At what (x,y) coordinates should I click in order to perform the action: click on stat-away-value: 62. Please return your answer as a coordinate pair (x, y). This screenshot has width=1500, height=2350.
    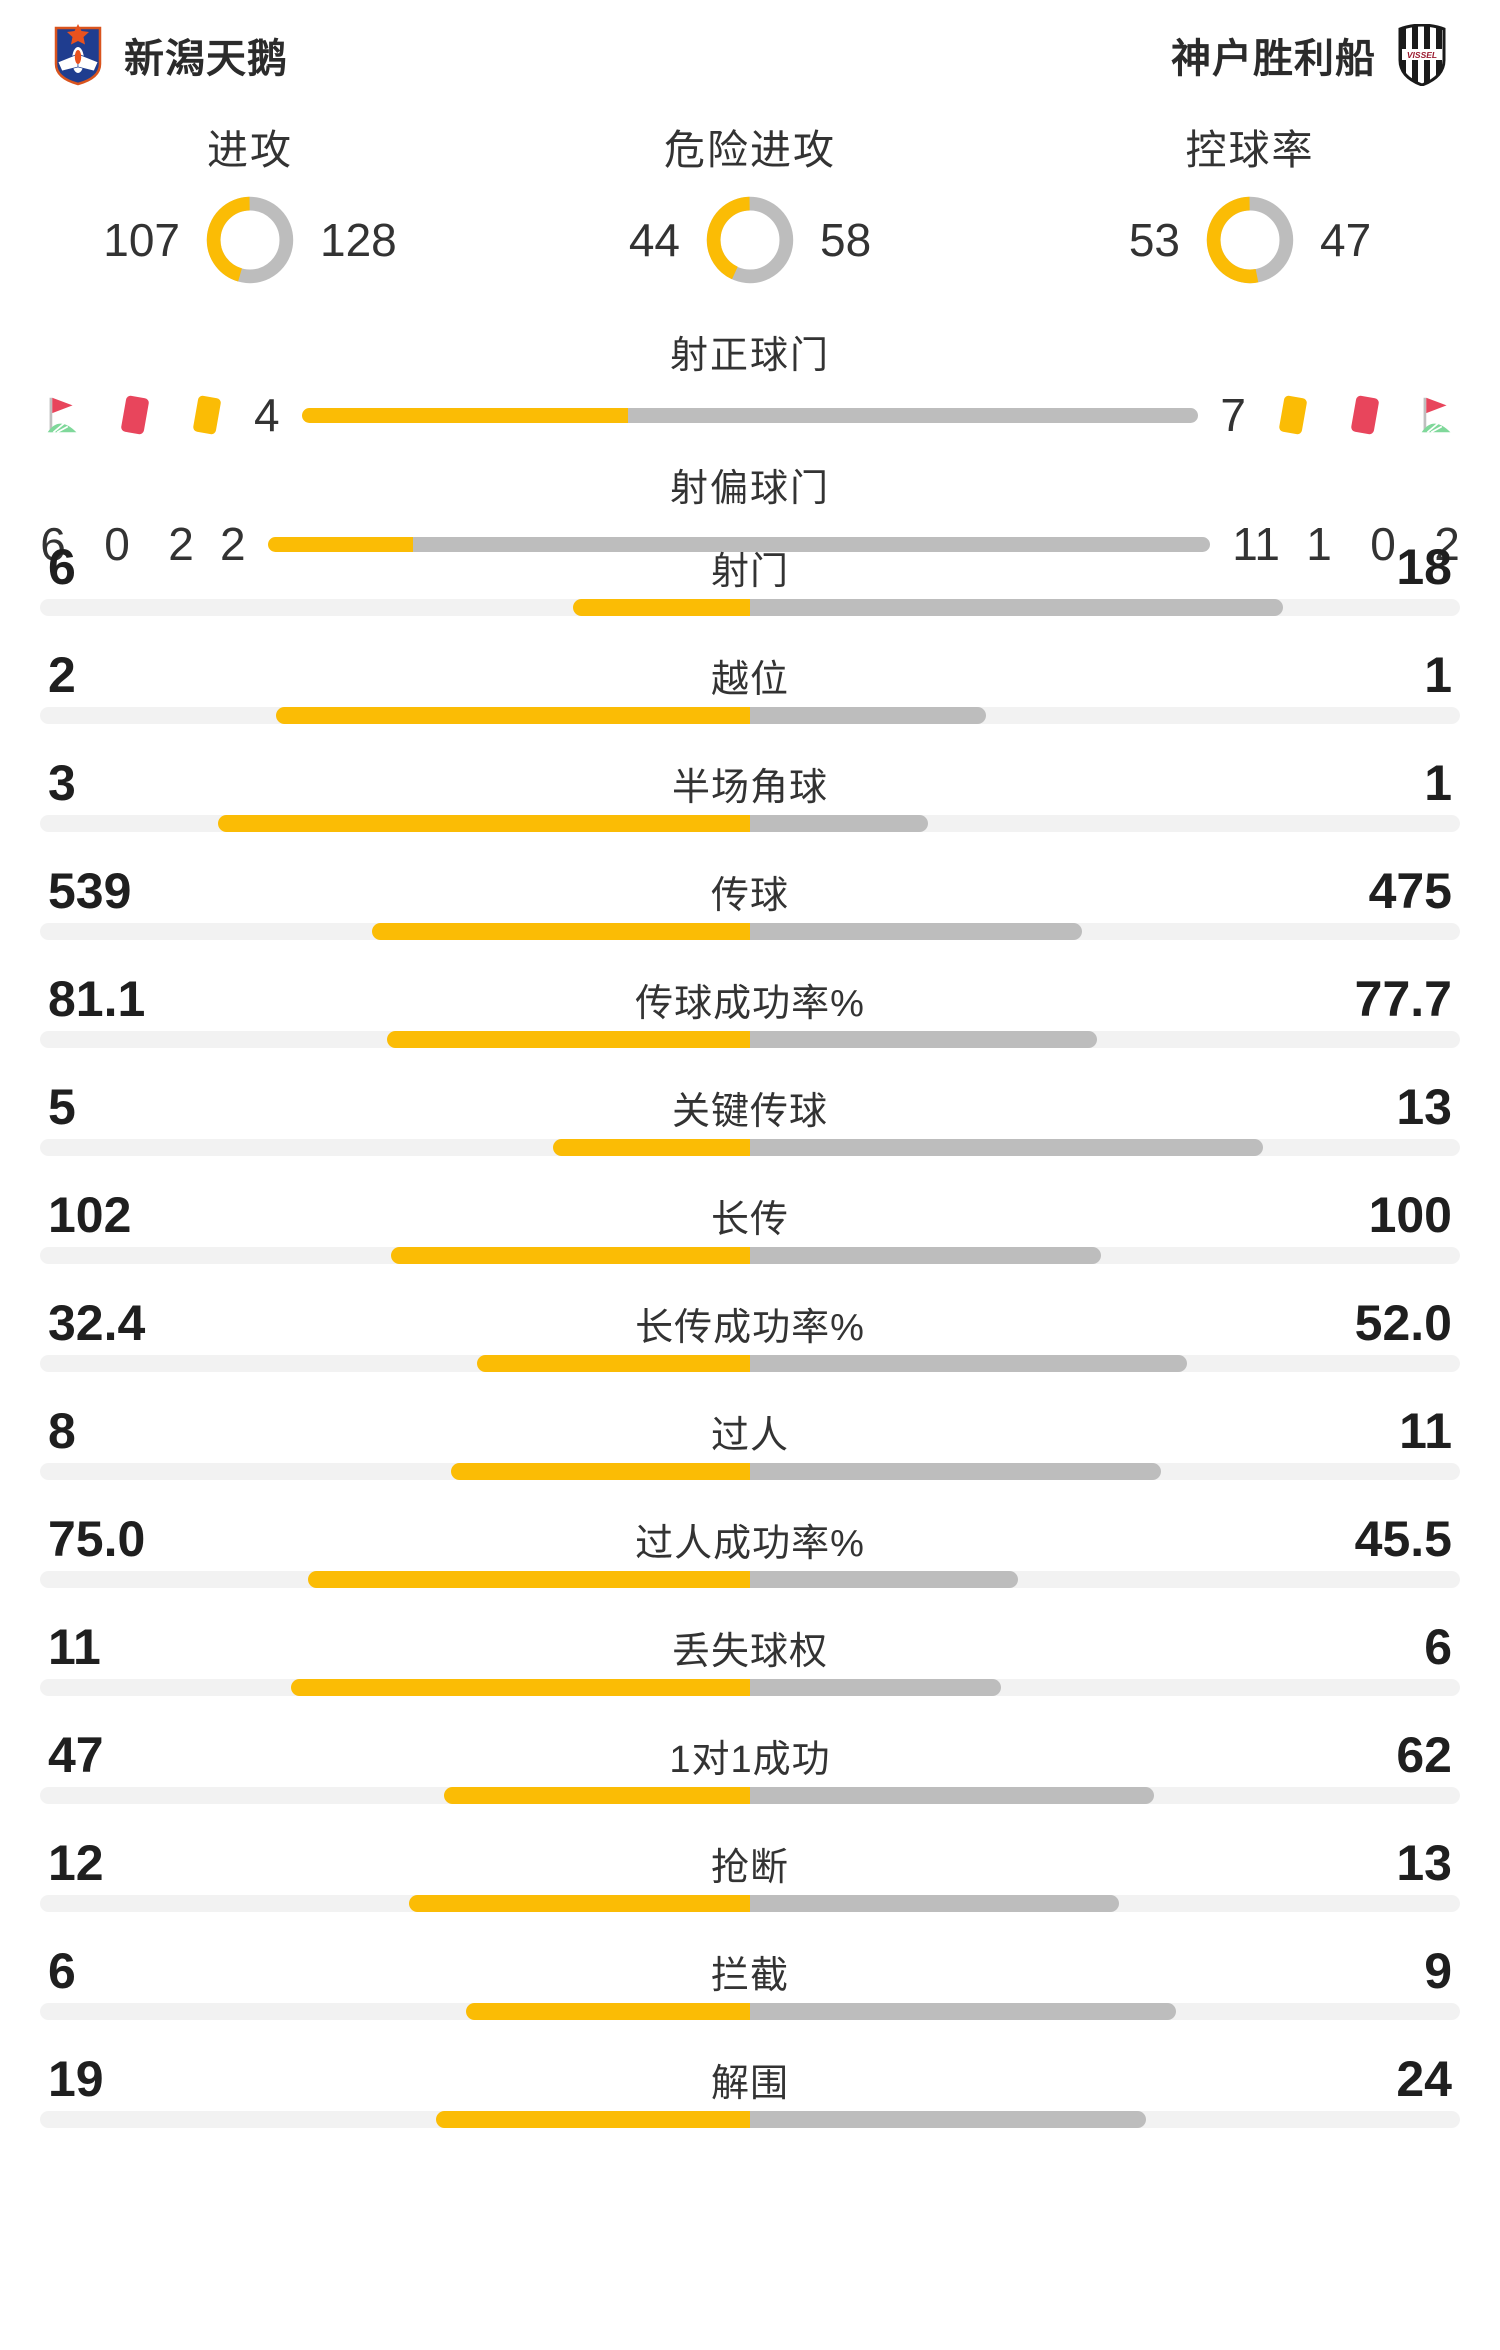
    Looking at the image, I should click on (1424, 1755).